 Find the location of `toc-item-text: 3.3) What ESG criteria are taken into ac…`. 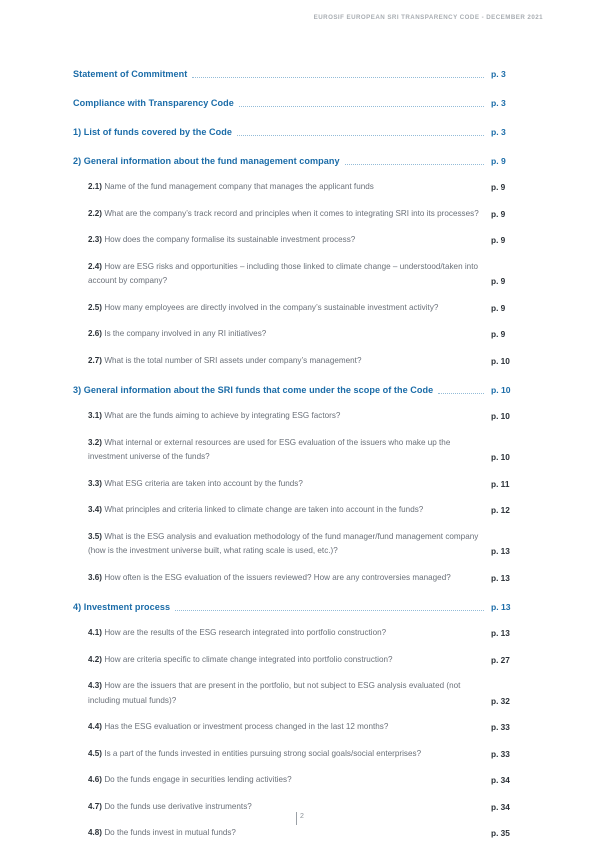

toc-item-text: 3.3) What ESG criteria are taken into ac… is located at coordinates (281, 484).